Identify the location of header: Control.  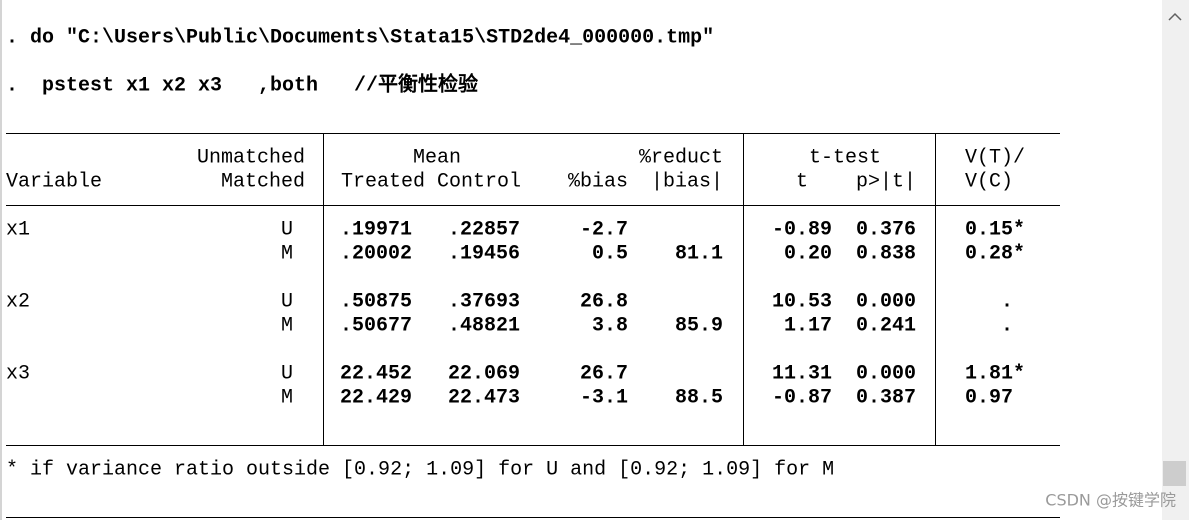
(479, 181).